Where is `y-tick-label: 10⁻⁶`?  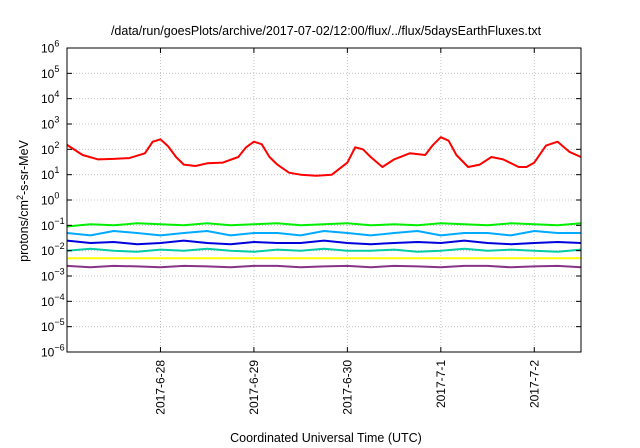
y-tick-label: 10⁻⁶ is located at coordinates (53, 351).